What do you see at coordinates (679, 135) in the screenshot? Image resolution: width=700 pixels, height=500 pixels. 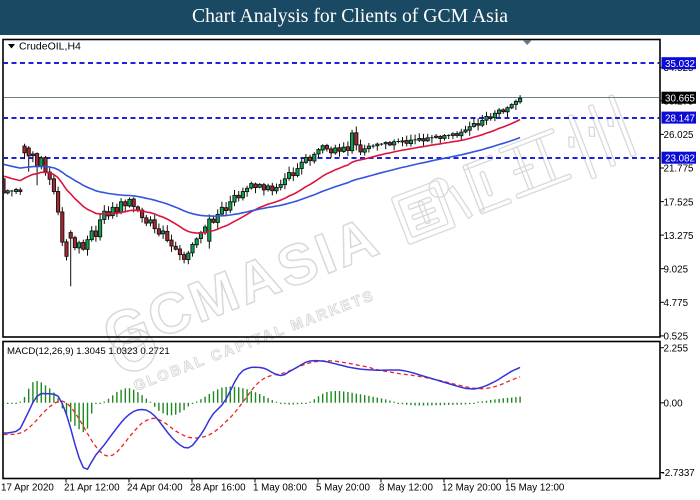 I see `svg-text: 26.025` at bounding box center [679, 135].